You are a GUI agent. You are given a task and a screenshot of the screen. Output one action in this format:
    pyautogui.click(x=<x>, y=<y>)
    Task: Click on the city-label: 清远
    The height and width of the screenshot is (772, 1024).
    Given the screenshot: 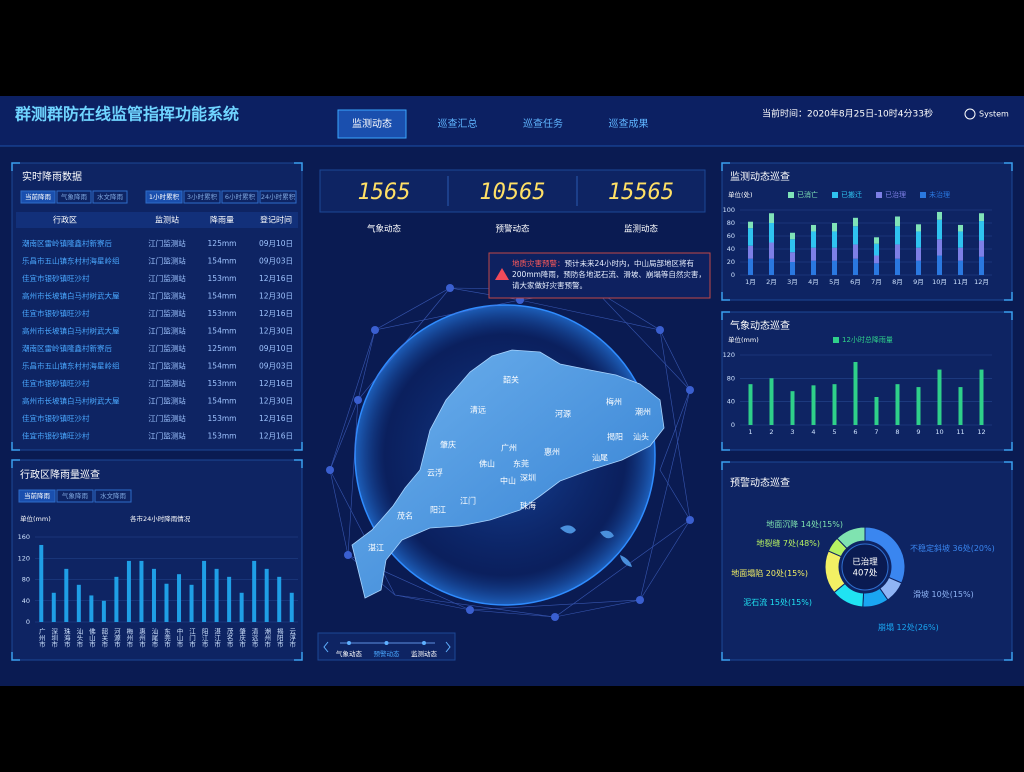 What is the action you would take?
    pyautogui.click(x=478, y=410)
    